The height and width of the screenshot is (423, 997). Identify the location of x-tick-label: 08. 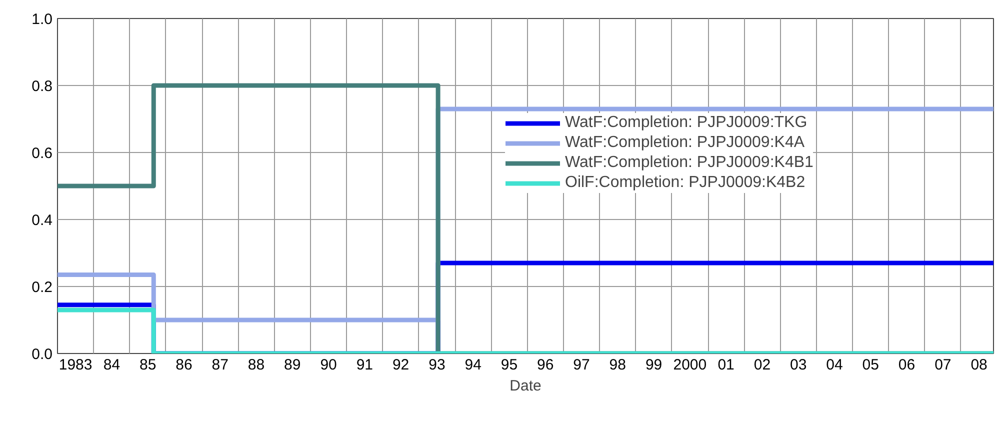
(979, 365).